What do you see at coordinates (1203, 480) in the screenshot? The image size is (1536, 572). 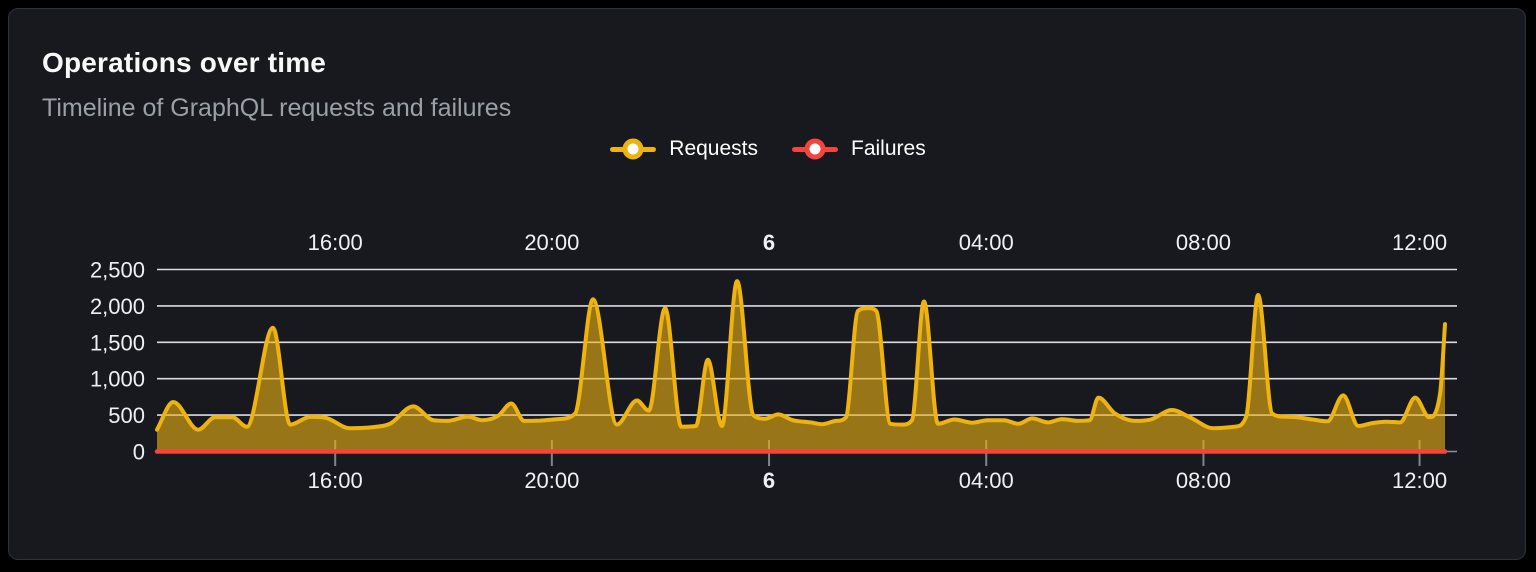 I see `x-axis-label-bottom: 08:00` at bounding box center [1203, 480].